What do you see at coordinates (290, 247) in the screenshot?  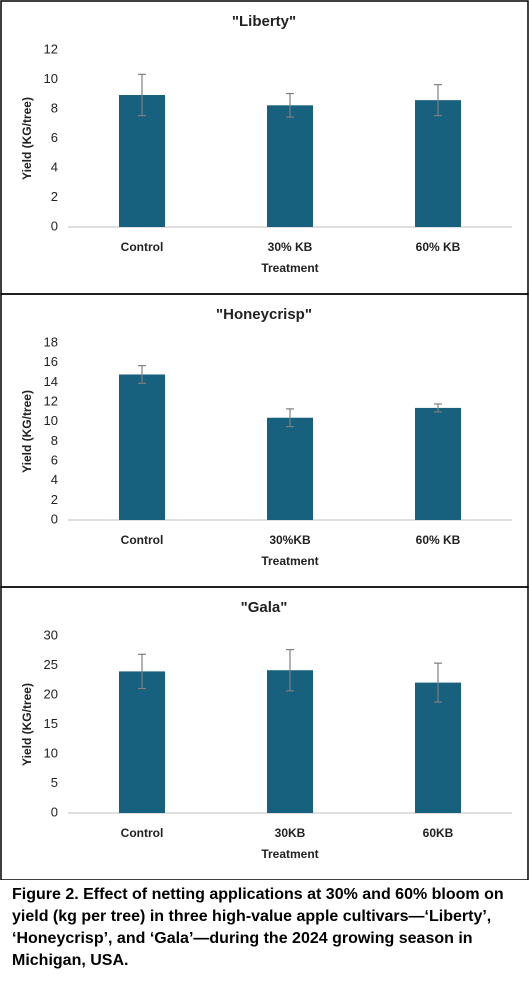 I see `x-tick-label: 30% KB` at bounding box center [290, 247].